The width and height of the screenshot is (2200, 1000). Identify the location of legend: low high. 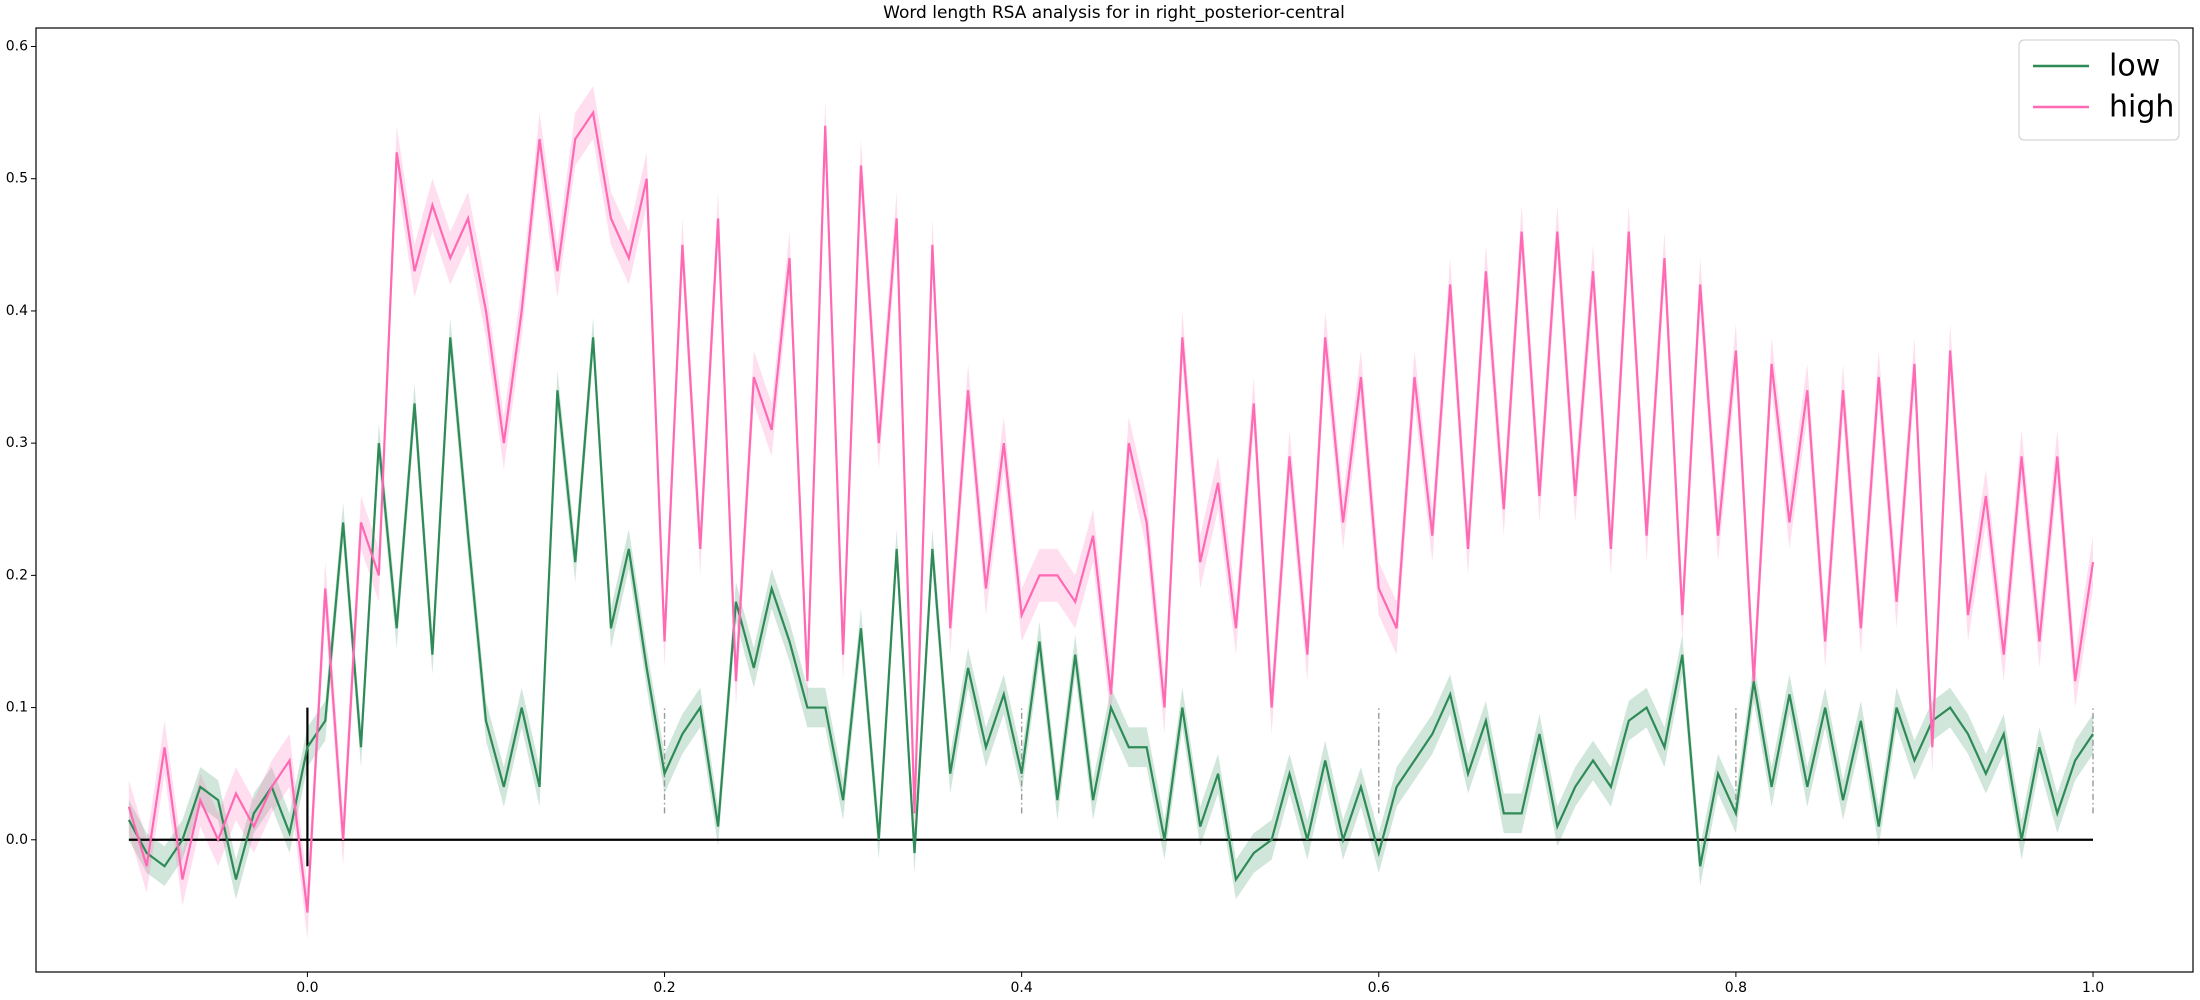
(2099, 90).